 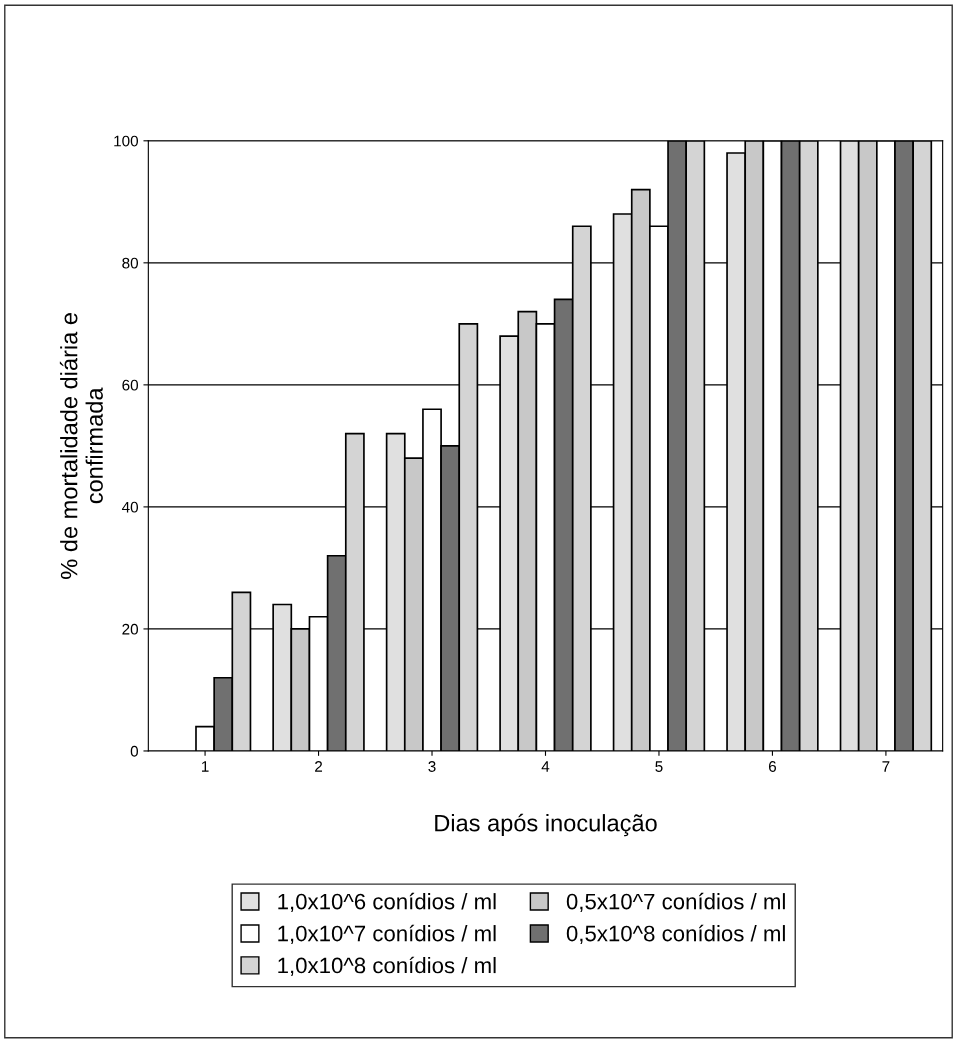 I want to click on legend-label: 0,5x10^8 conídios / ml, so click(x=675, y=934).